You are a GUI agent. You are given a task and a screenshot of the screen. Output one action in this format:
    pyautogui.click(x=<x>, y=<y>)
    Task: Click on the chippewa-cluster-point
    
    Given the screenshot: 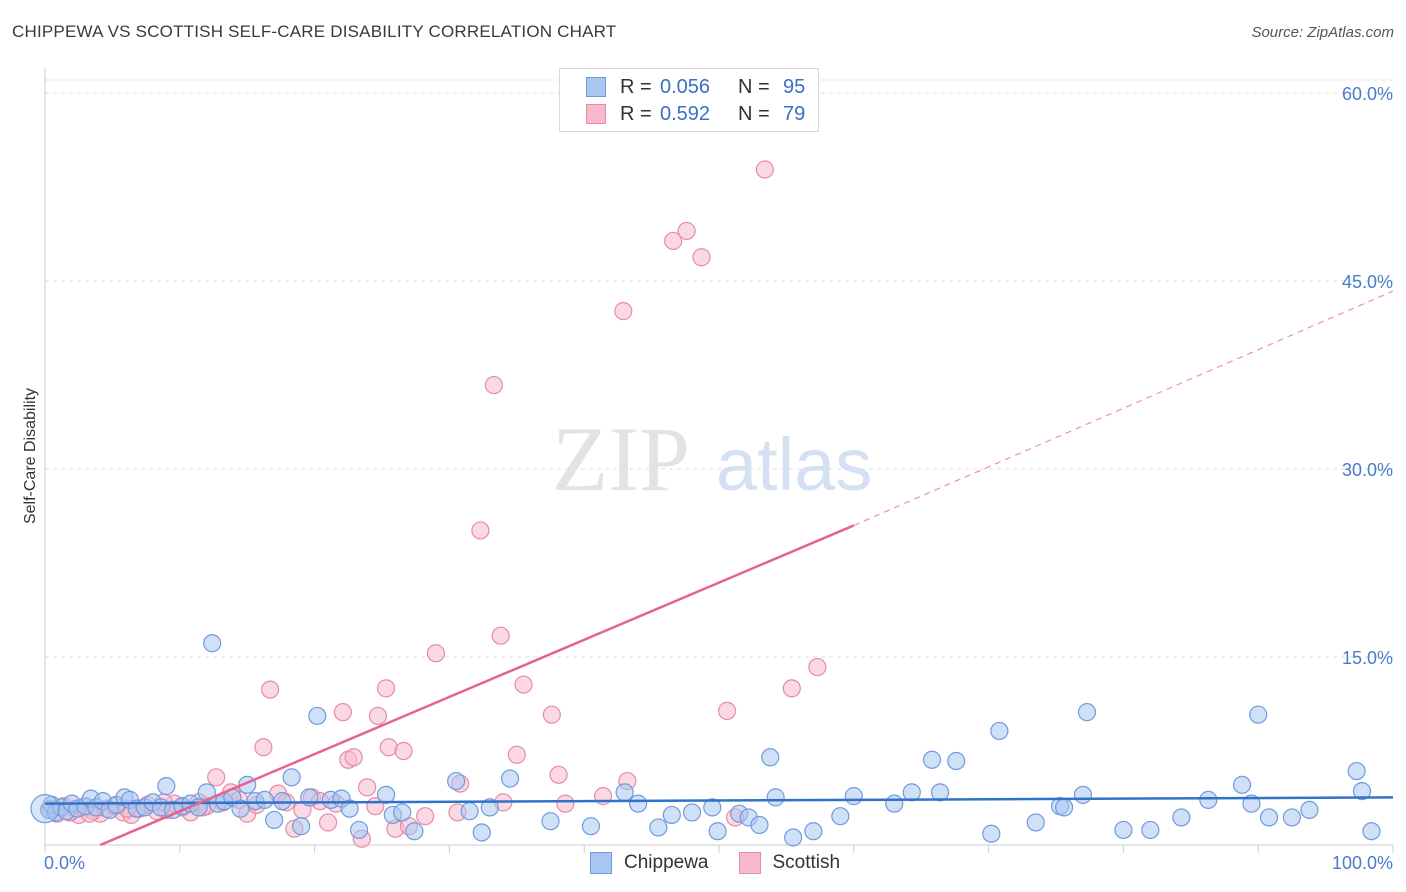 What is the action you would take?
    pyautogui.click(x=45, y=809)
    